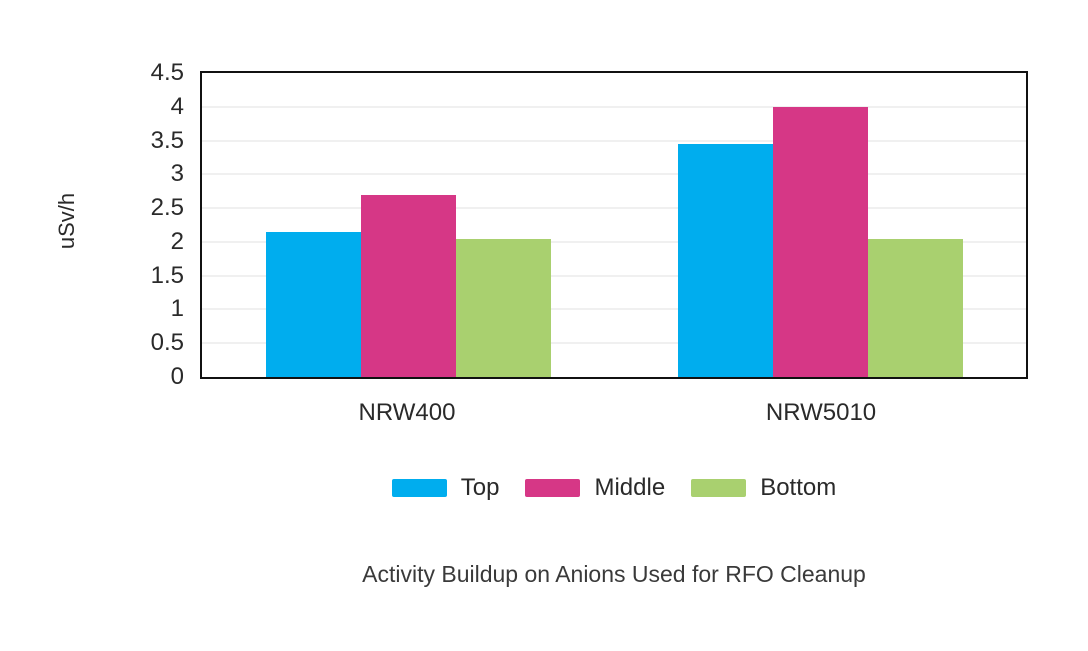 The image size is (1088, 651). I want to click on bar-nrw400-bottom, so click(503, 307).